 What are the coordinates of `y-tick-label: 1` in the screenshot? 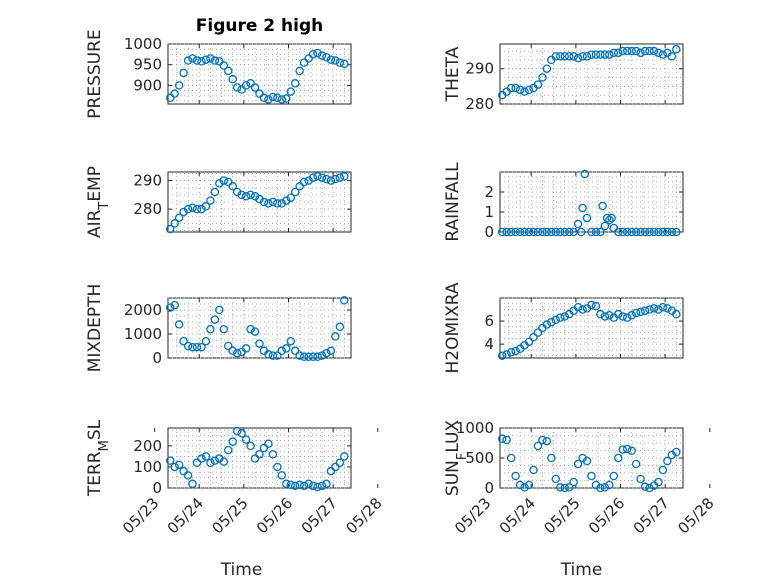 It's located at (489, 212).